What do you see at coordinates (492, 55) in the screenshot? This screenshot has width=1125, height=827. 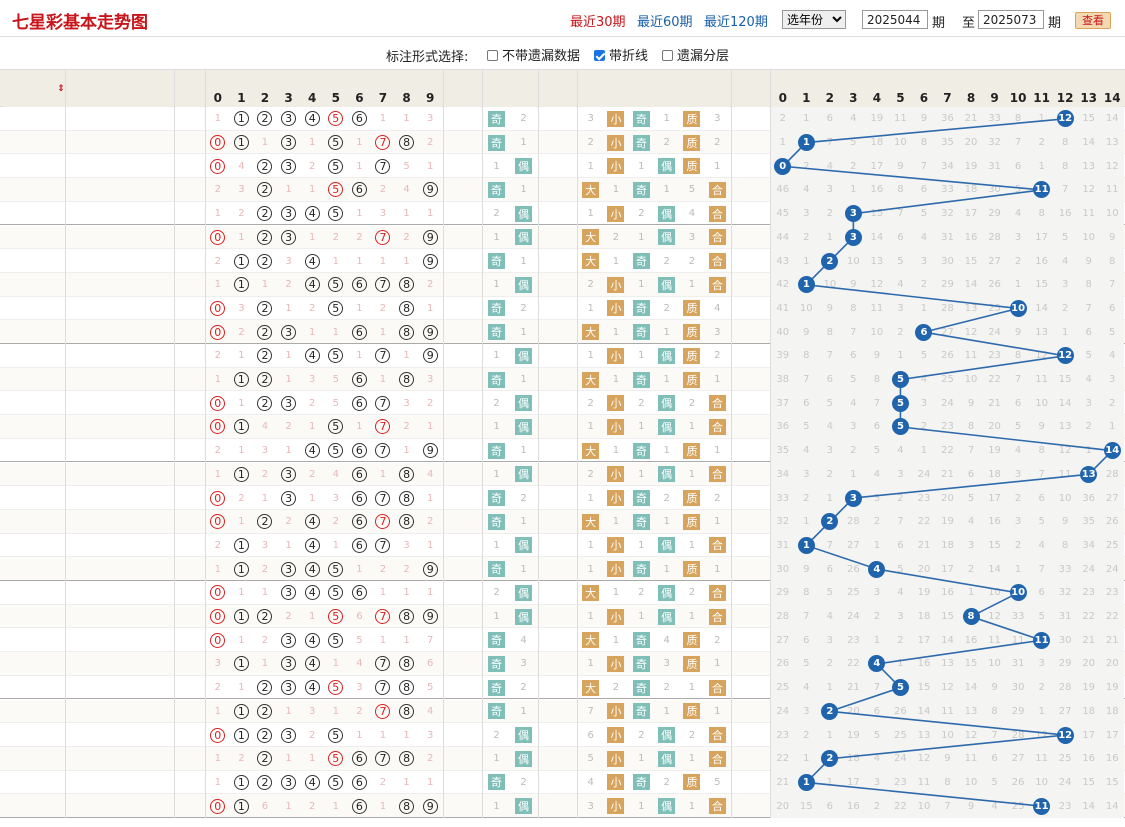 I see `checkbox-no-miss` at bounding box center [492, 55].